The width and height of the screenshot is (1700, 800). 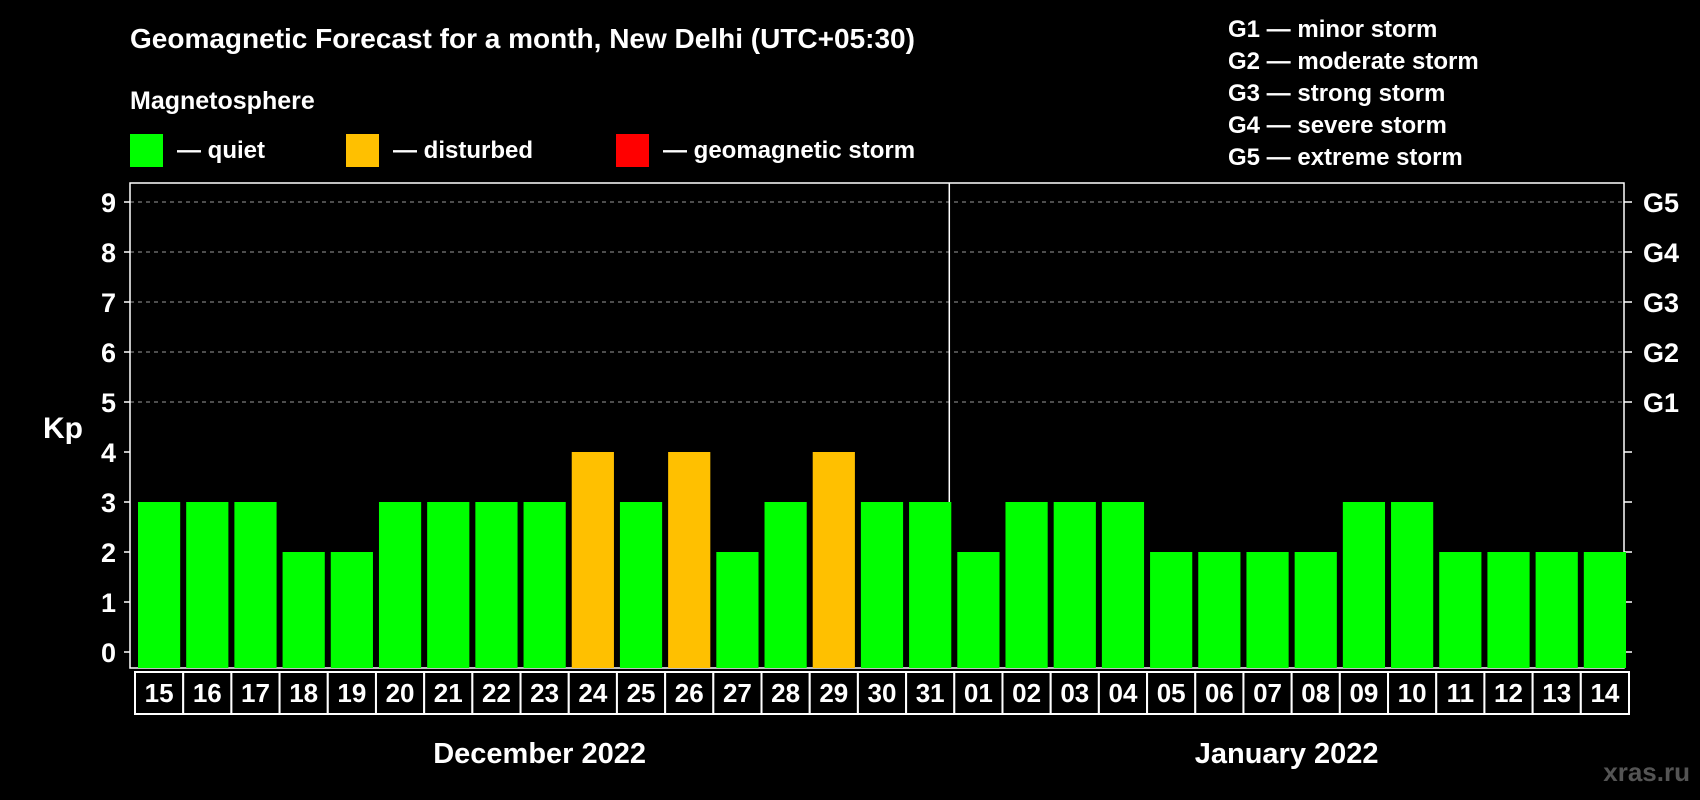 I want to click on y-tick-label-1: 1, so click(x=108, y=603).